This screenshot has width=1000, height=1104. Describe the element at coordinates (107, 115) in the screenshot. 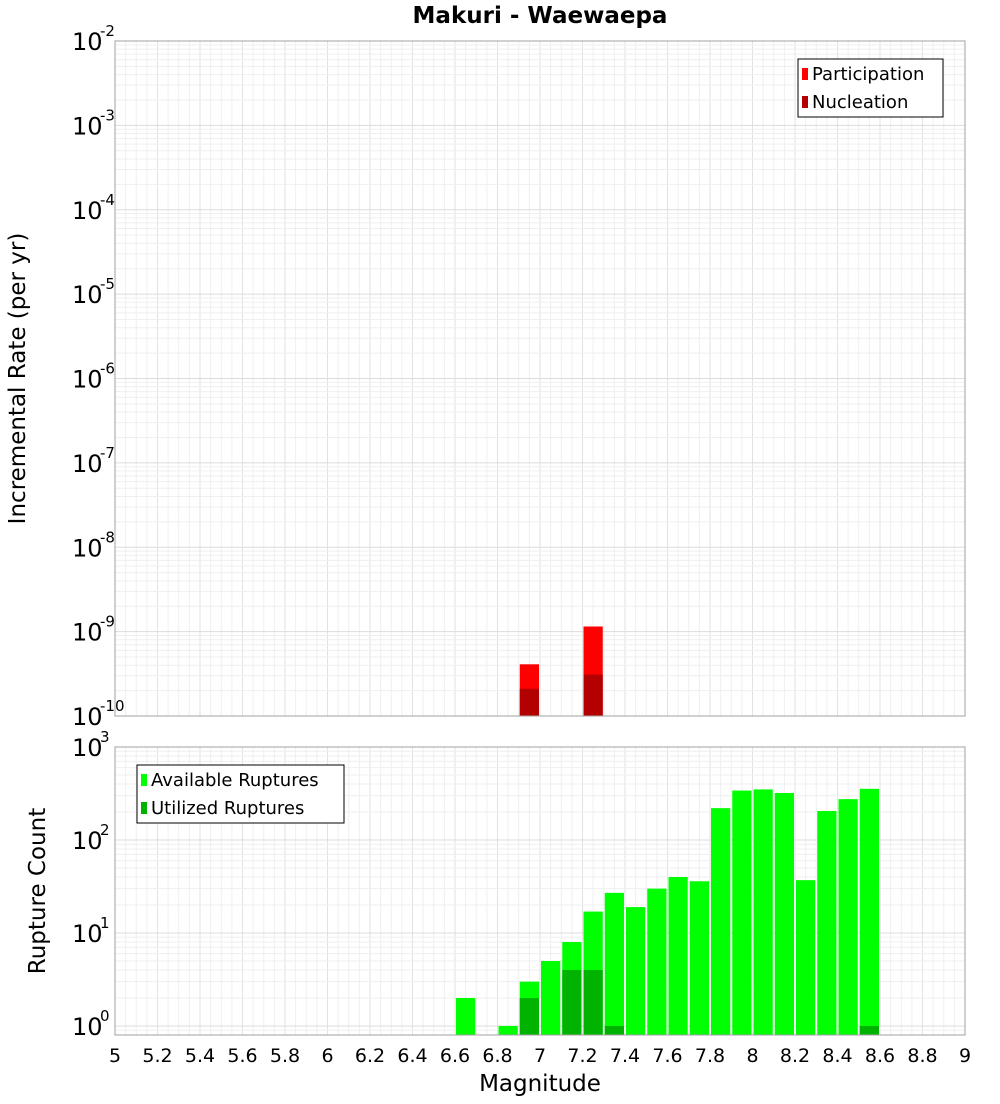

I see `chart1-y-tick-exponent: -3` at that location.